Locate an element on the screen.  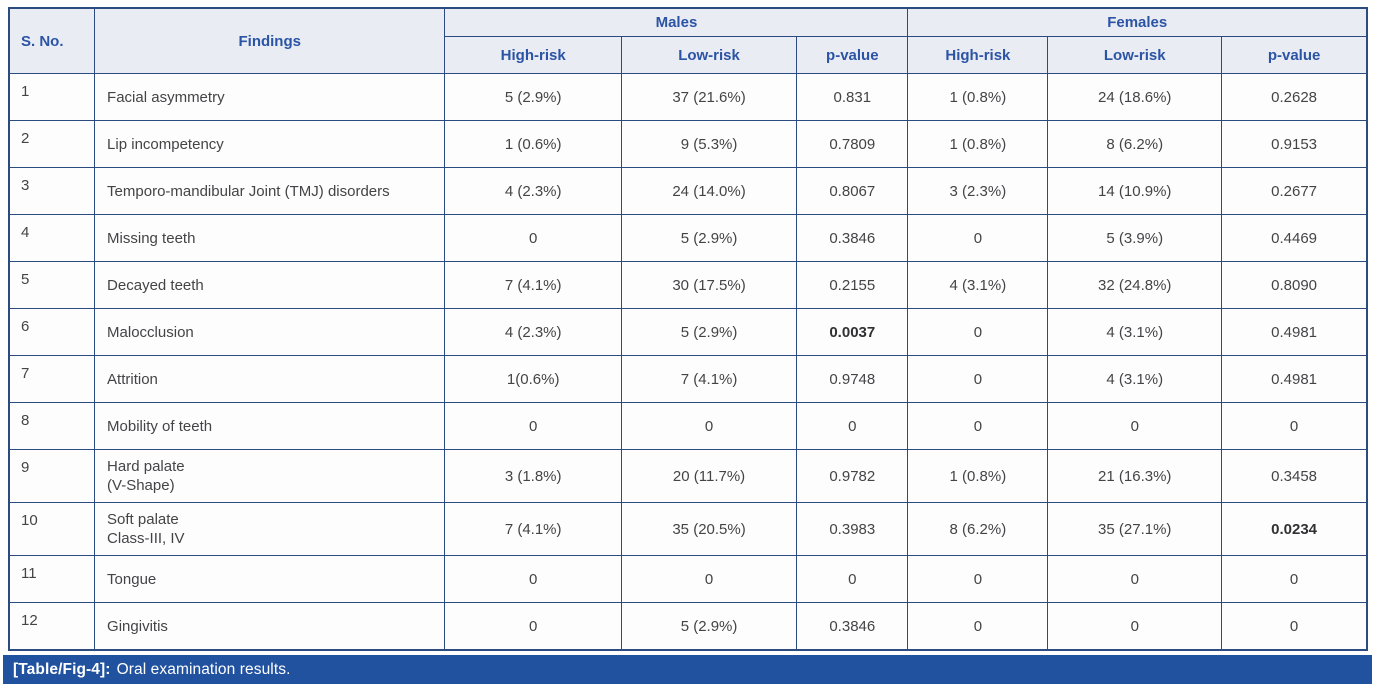
finding-cell: Tongue is located at coordinates (270, 579).